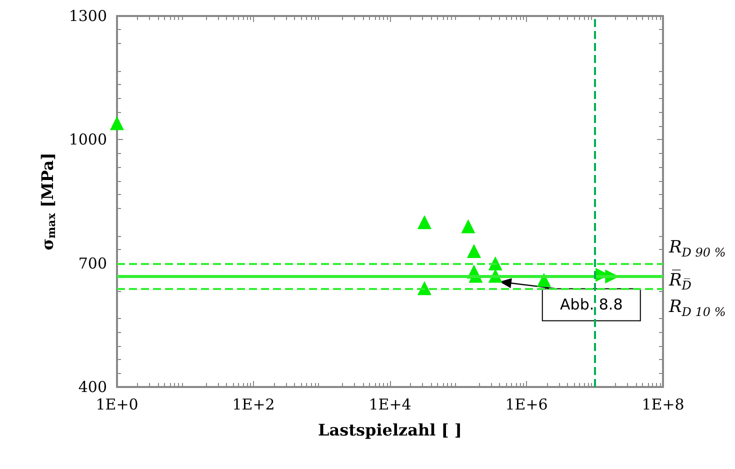 Image resolution: width=735 pixels, height=469 pixels. Describe the element at coordinates (663, 405) in the screenshot. I see `x-tick-label: 1E+8` at that location.